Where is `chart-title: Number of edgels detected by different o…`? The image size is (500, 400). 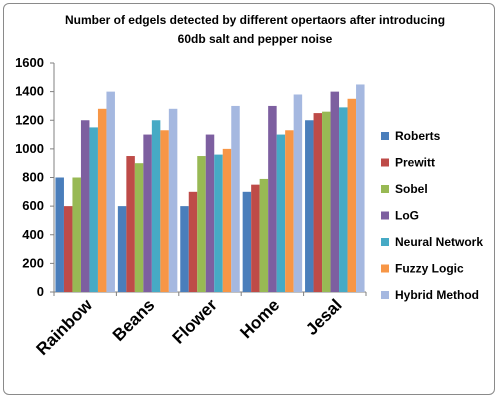
chart-title: Number of edgels detected by different o… is located at coordinates (255, 29).